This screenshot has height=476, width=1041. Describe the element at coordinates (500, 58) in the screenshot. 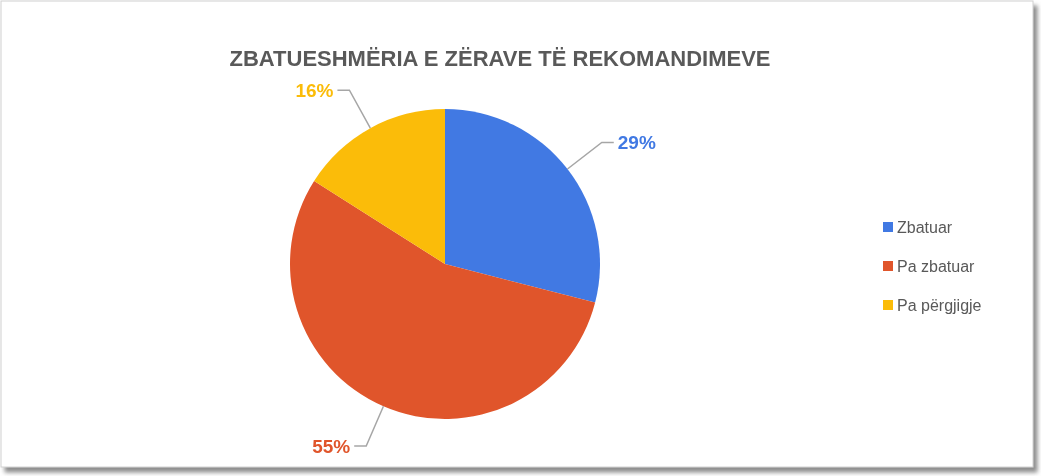

I see `chart-title: ZBATUESHMËRIA E ZËRAVE TË REKOMANDIMEVE` at that location.